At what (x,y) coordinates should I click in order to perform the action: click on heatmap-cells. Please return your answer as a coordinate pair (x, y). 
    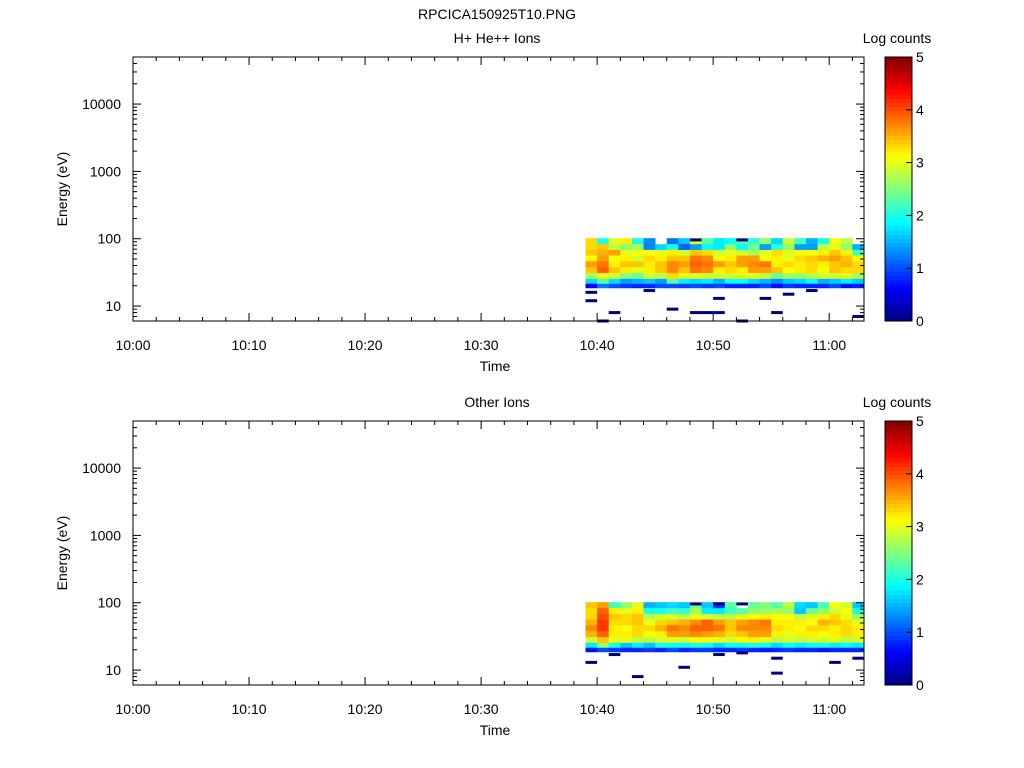
    Looking at the image, I should click on (725, 627).